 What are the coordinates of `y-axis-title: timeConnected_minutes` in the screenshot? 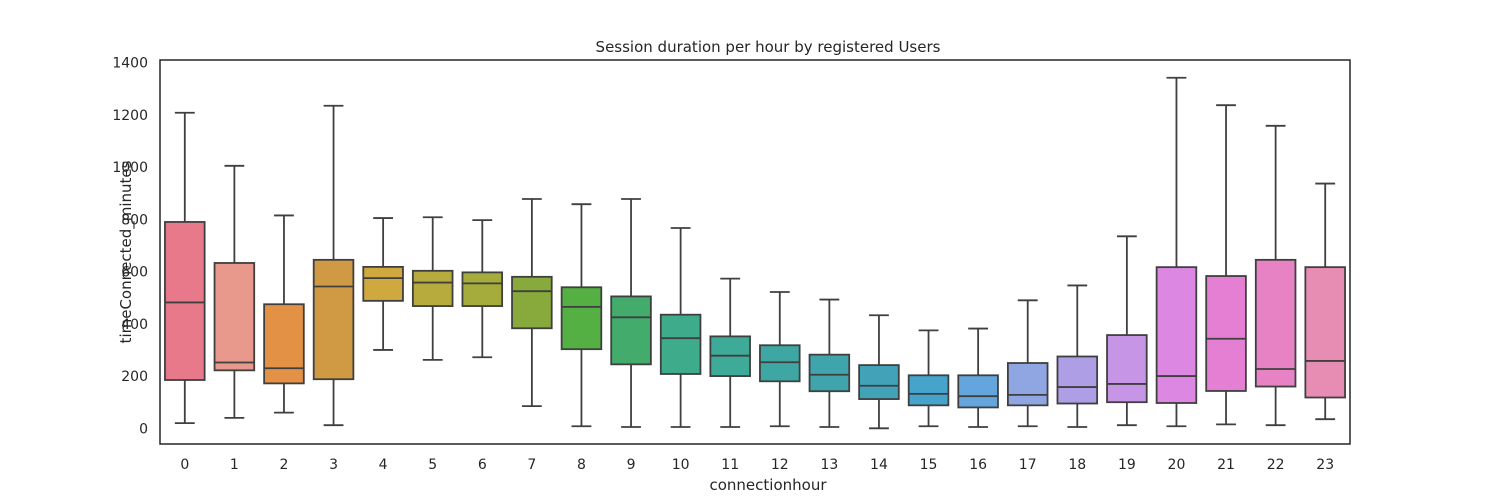 It's located at (126, 251).